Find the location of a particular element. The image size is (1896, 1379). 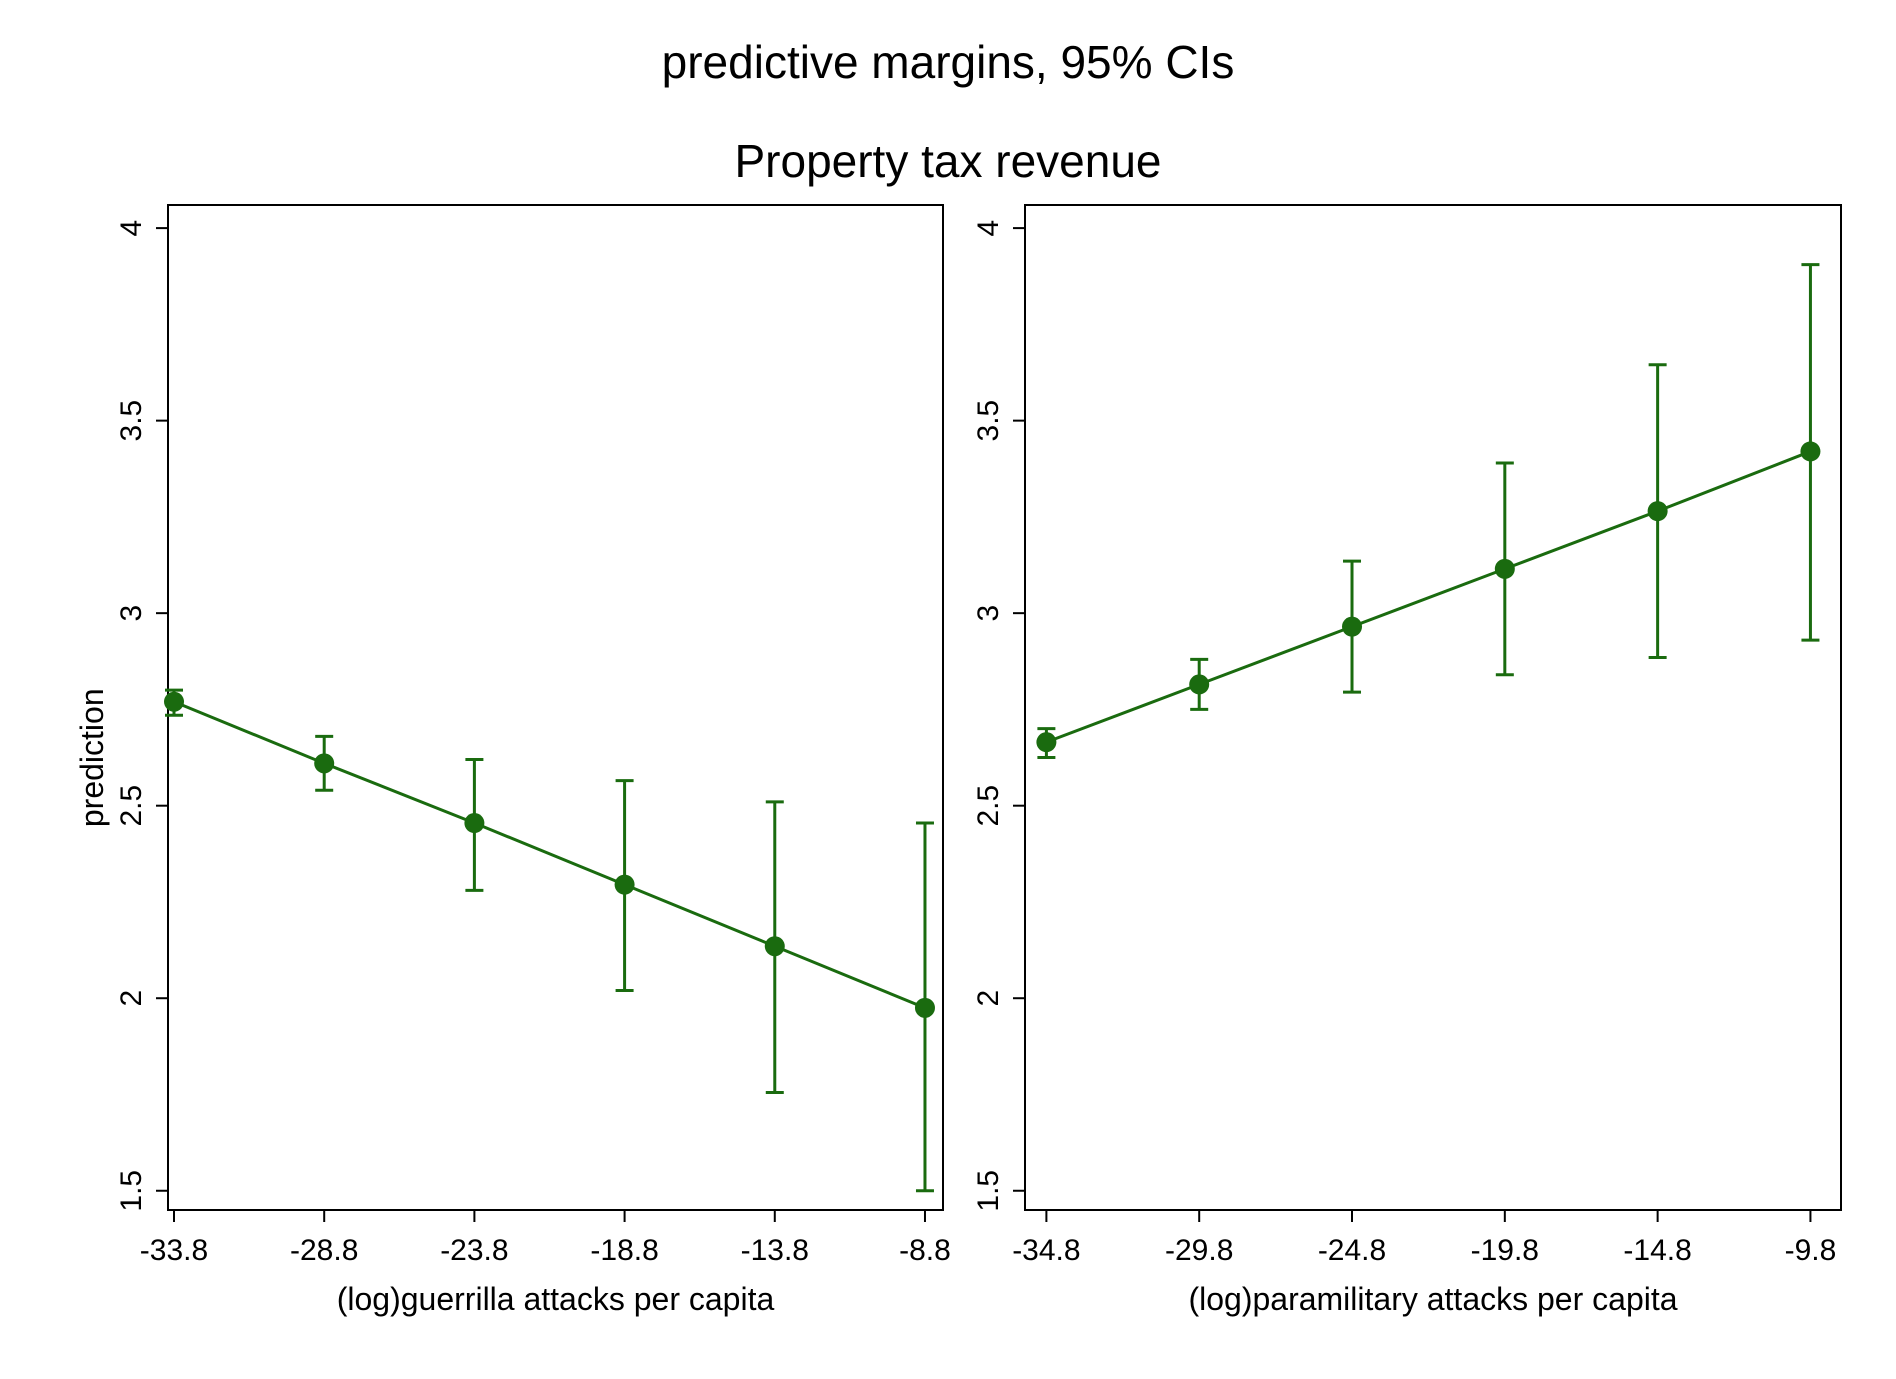

chart-subtitle: Property tax revenue is located at coordinates (947, 161).